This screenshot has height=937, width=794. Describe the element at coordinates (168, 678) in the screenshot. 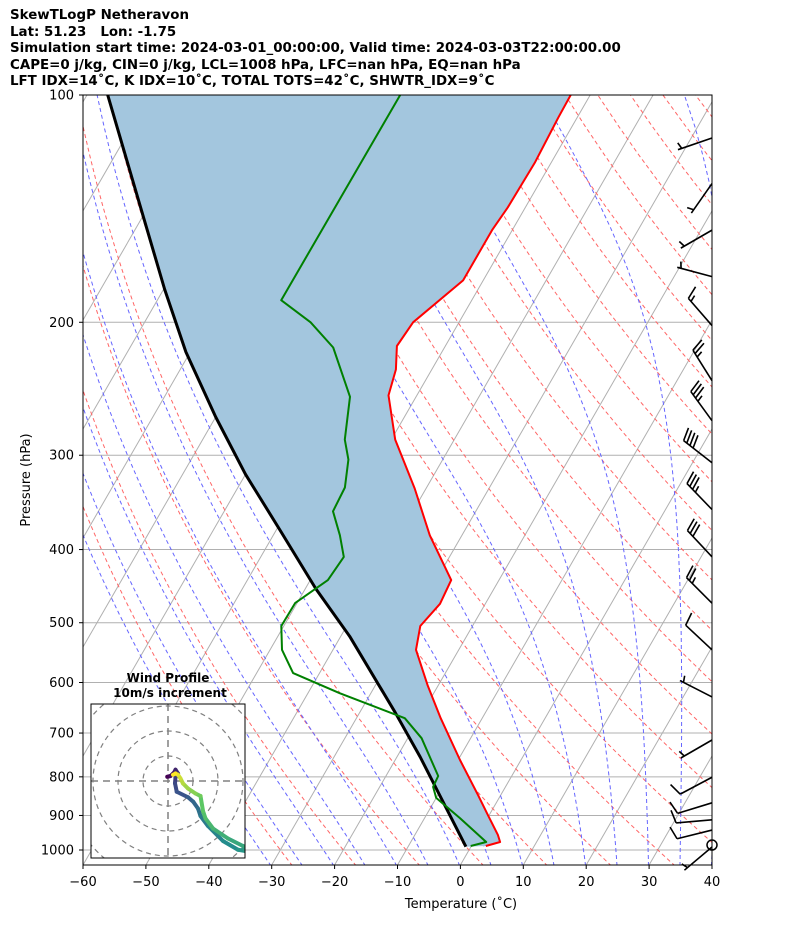

I see `hodograph-title: Wind Profile` at that location.